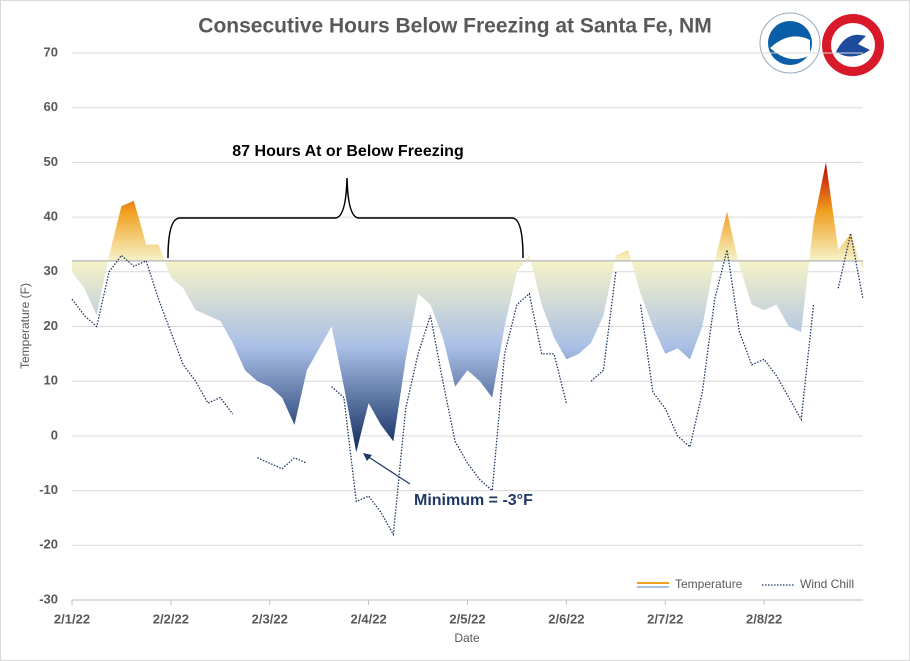 The width and height of the screenshot is (910, 661). I want to click on x-tick-label: 2/6/22, so click(566, 618).